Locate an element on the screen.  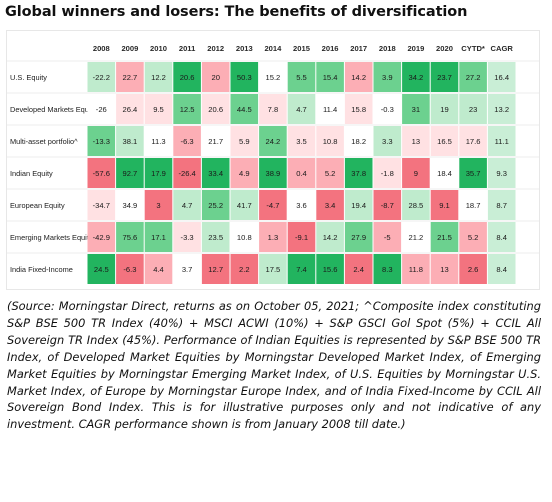
cell-value: 21.5 is located at coordinates (444, 237).